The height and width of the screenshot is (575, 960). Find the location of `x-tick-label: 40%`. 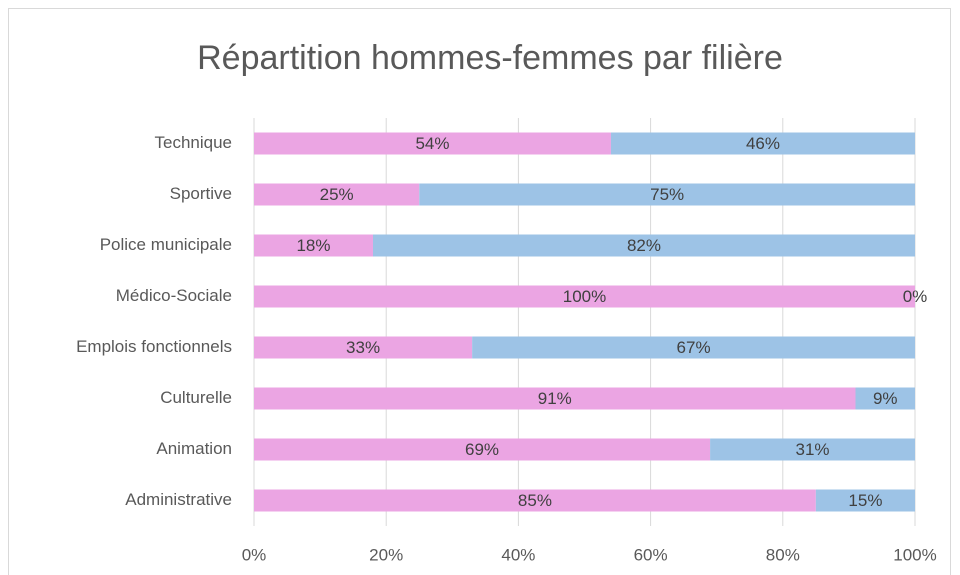

x-tick-label: 40% is located at coordinates (518, 554).